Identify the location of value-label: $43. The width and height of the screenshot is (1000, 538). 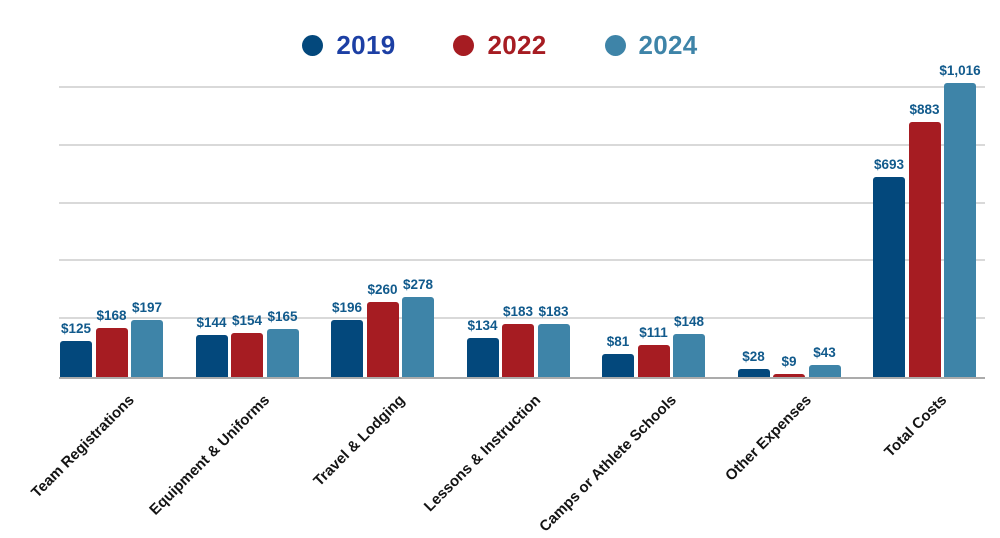
(824, 352).